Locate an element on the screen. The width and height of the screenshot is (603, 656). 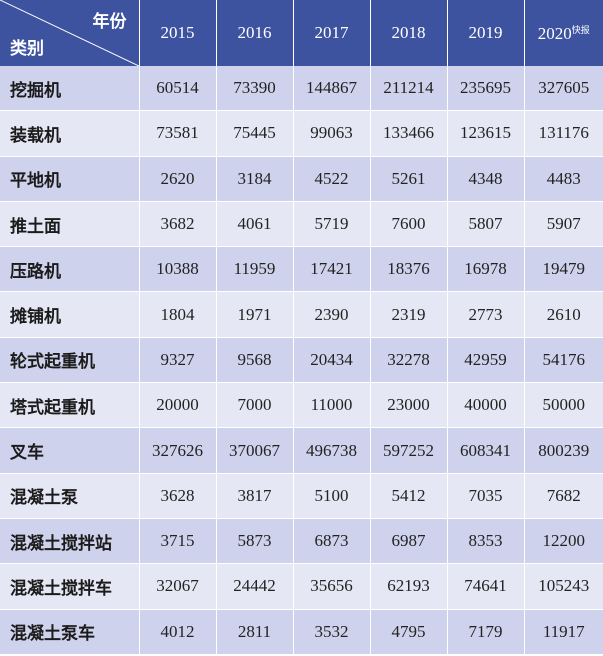
value-cell-2016: 11959 is located at coordinates (255, 269).